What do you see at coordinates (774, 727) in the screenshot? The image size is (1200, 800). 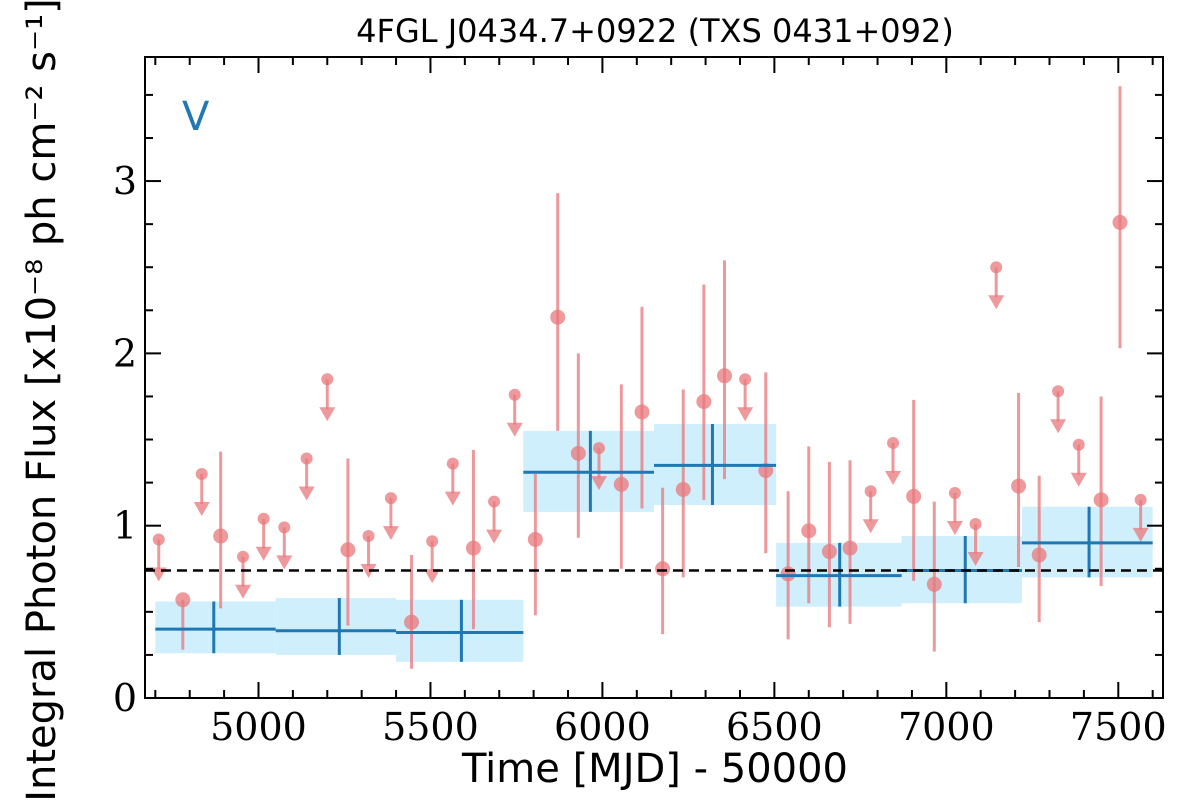 I see `x-tick-label: 6500` at bounding box center [774, 727].